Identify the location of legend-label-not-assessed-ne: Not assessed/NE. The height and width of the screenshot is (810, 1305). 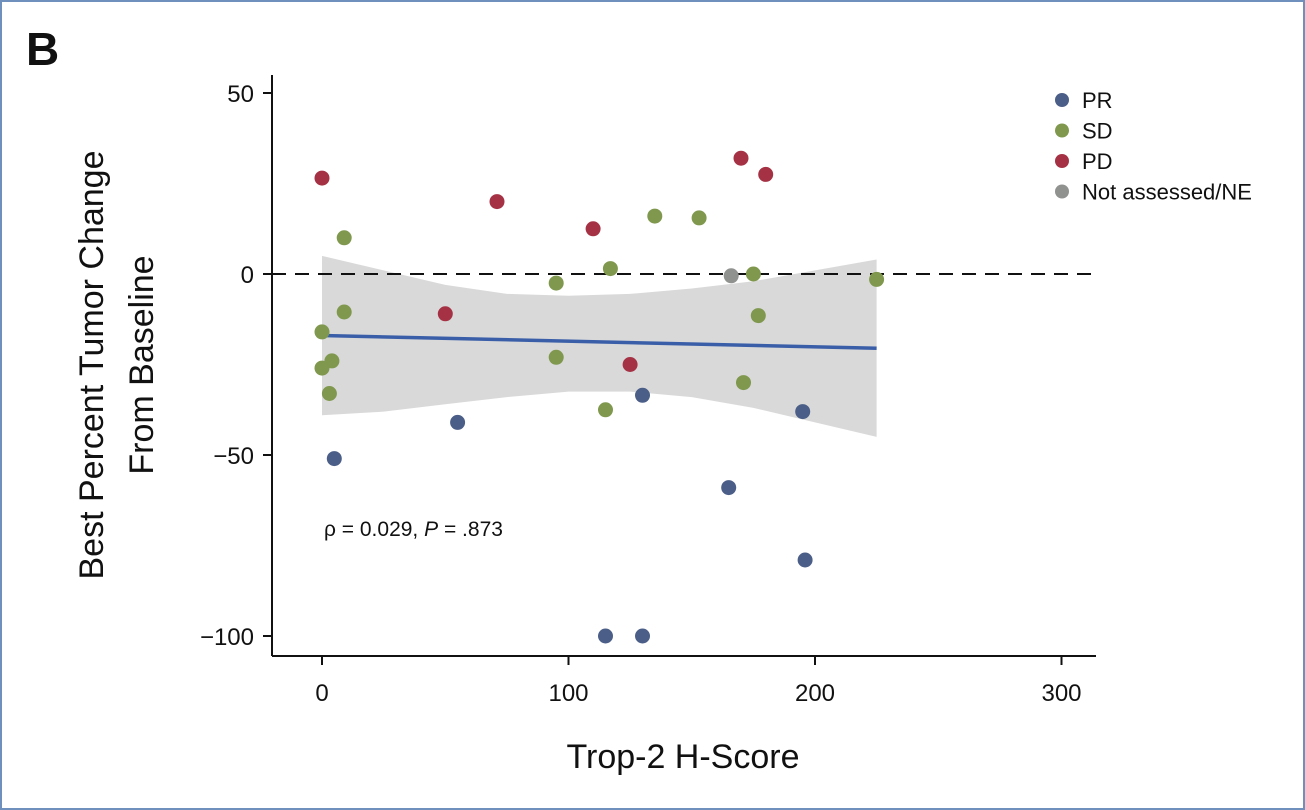
(1167, 192).